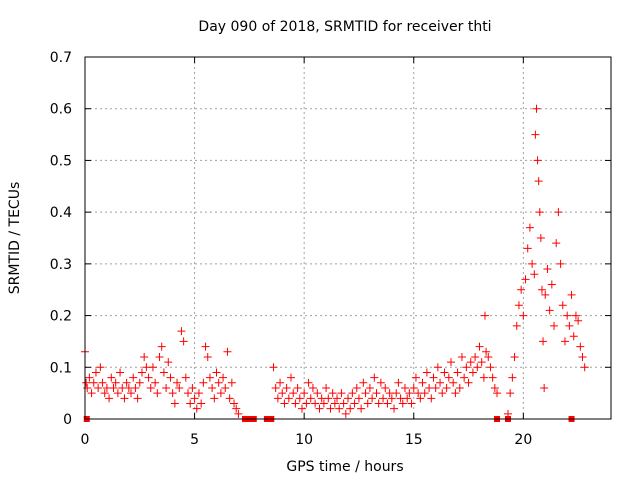 This screenshot has height=485, width=640. I want to click on x-tick-label: 15, so click(414, 440).